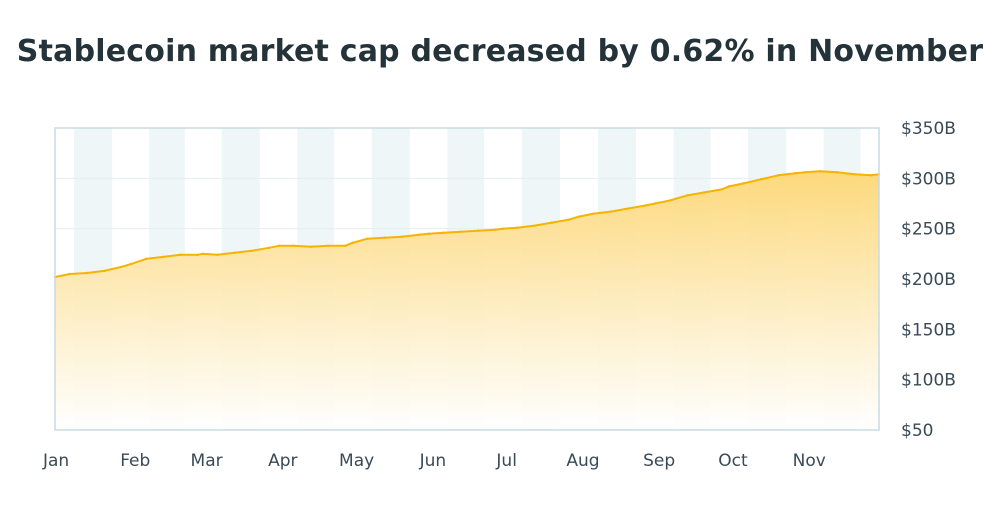  What do you see at coordinates (282, 461) in the screenshot?
I see `x-tick-label: Apr` at bounding box center [282, 461].